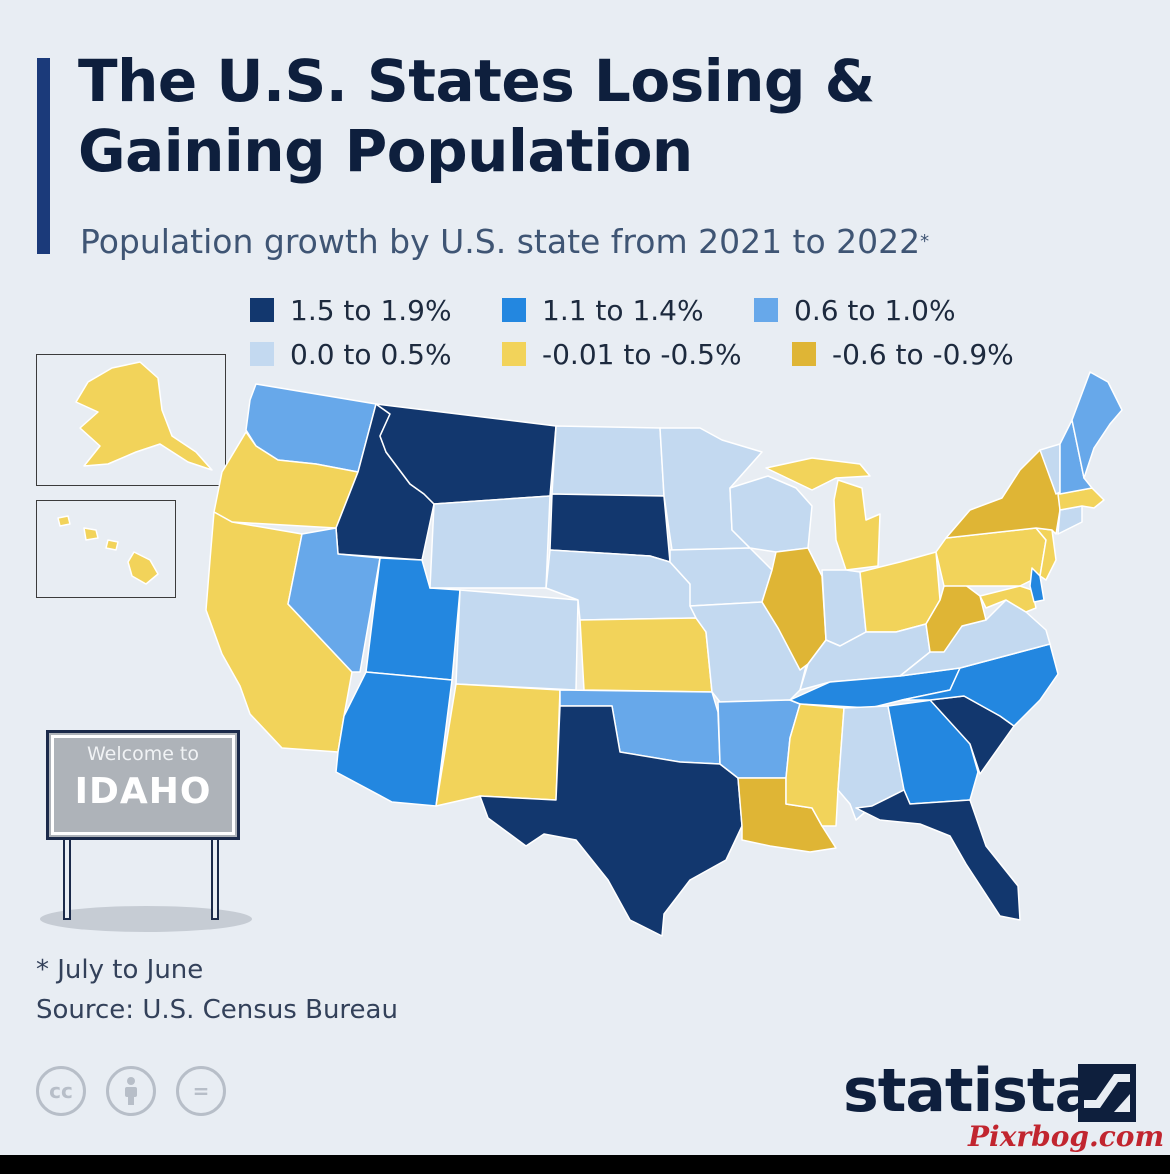 The image size is (1170, 1174). I want to click on legend-item-4: 0.0 to 0.5%, so click(351, 354).